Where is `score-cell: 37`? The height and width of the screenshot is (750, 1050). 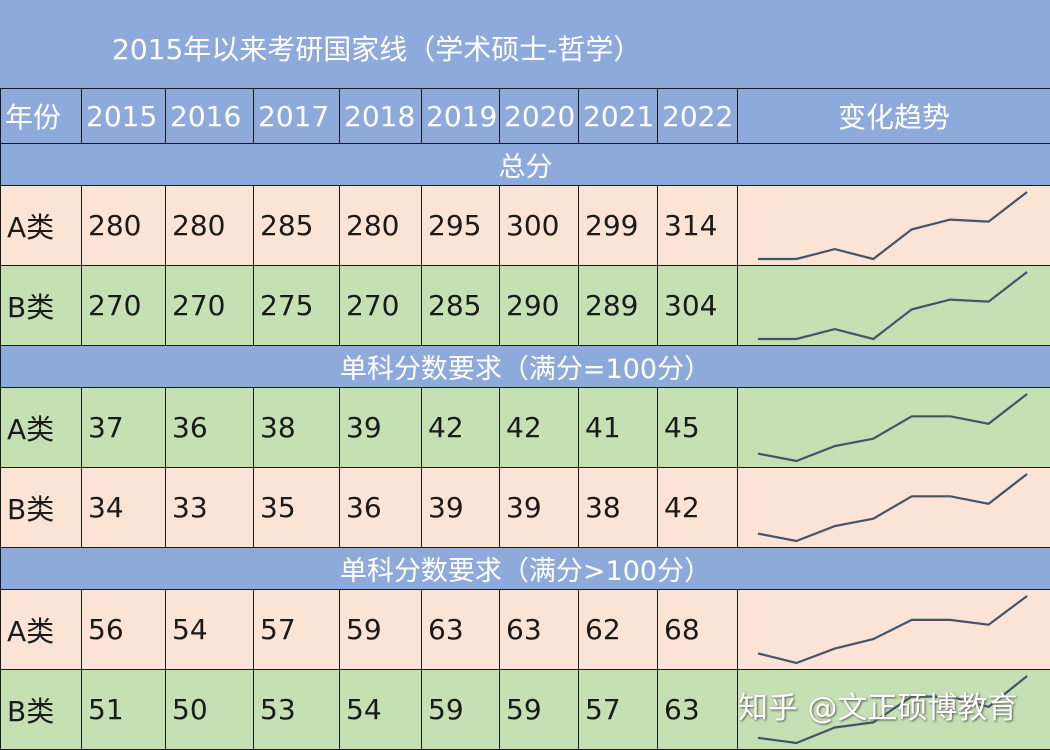
score-cell: 37 is located at coordinates (124, 428).